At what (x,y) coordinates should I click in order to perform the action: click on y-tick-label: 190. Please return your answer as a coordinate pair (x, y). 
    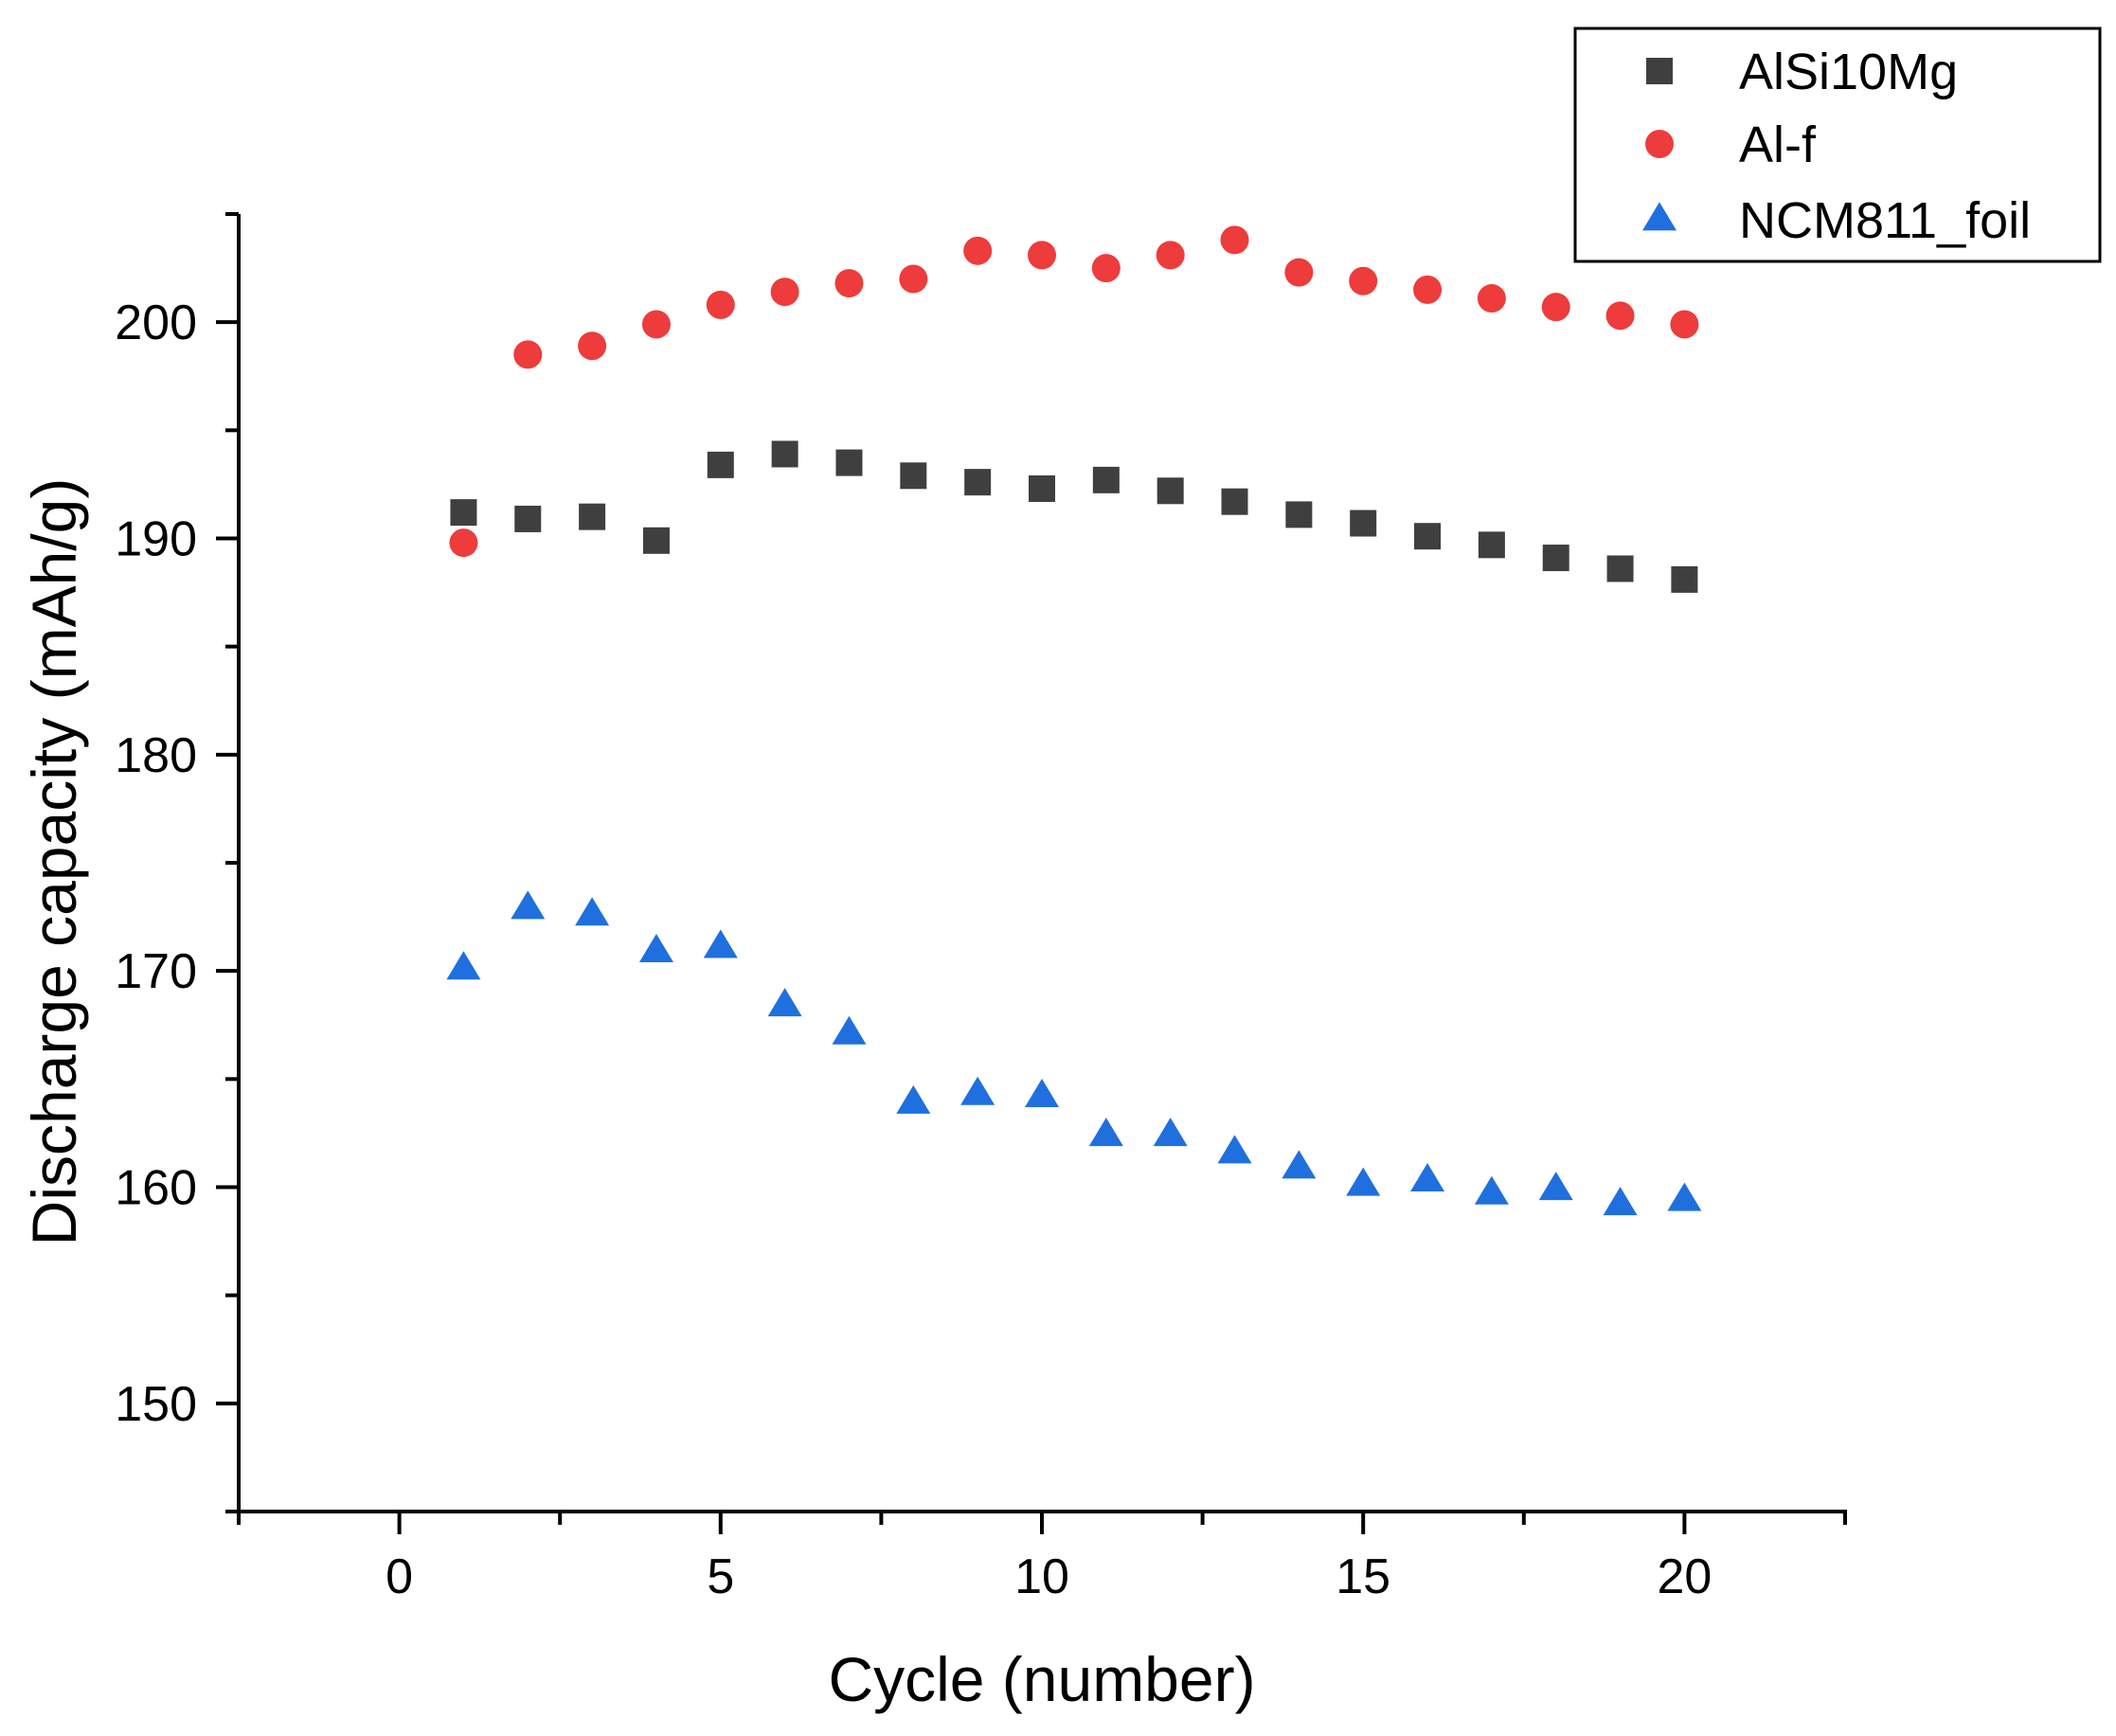
    Looking at the image, I should click on (156, 539).